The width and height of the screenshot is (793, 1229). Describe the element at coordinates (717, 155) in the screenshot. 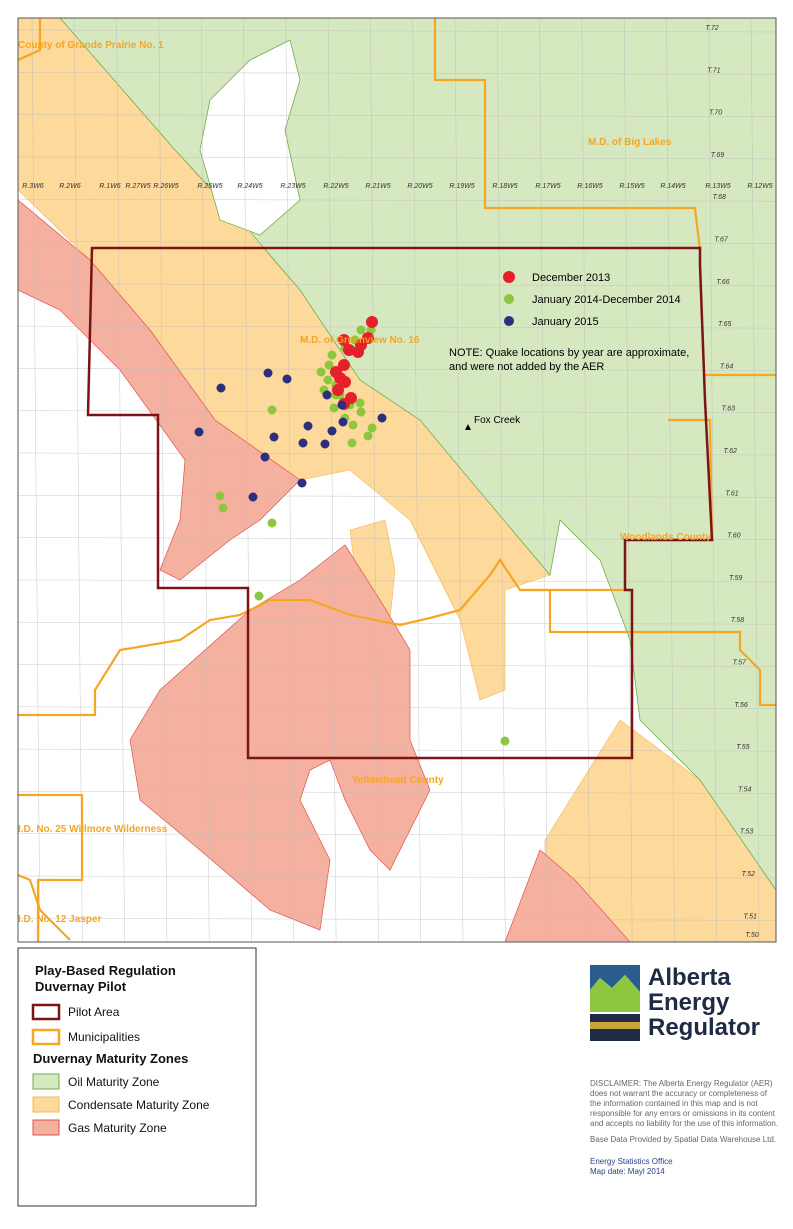

I see `township-label: T.69` at that location.